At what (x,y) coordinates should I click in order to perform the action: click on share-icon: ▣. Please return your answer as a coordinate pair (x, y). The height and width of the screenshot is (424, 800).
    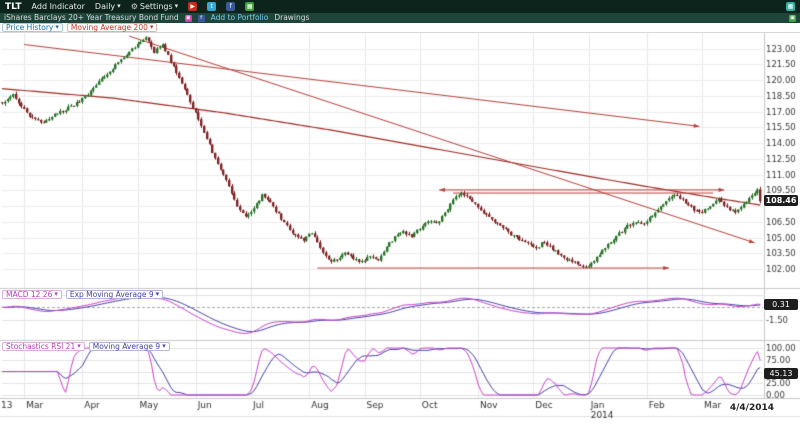
    Looking at the image, I should click on (188, 18).